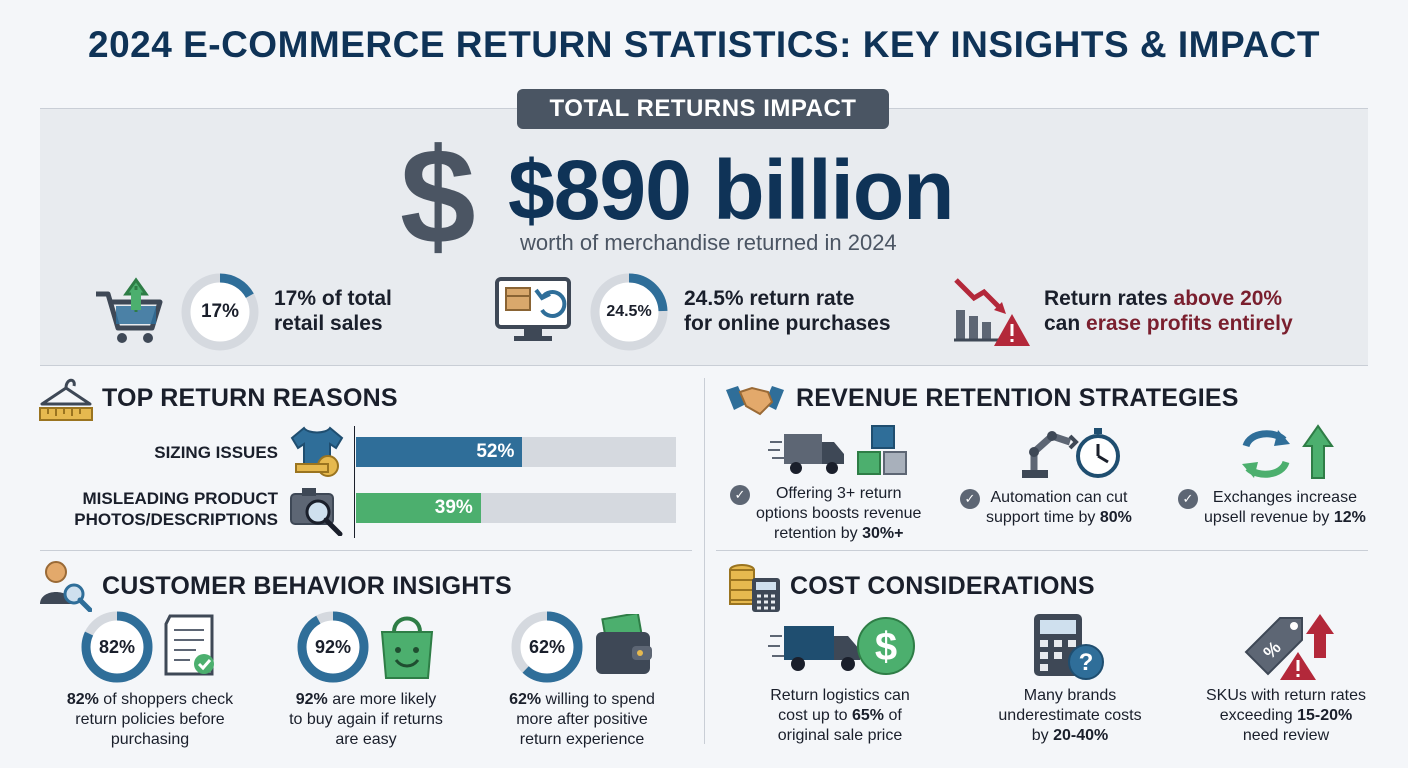 The height and width of the screenshot is (768, 1408). Describe the element at coordinates (438, 196) in the screenshot. I see `dollar-symbol: $` at that location.